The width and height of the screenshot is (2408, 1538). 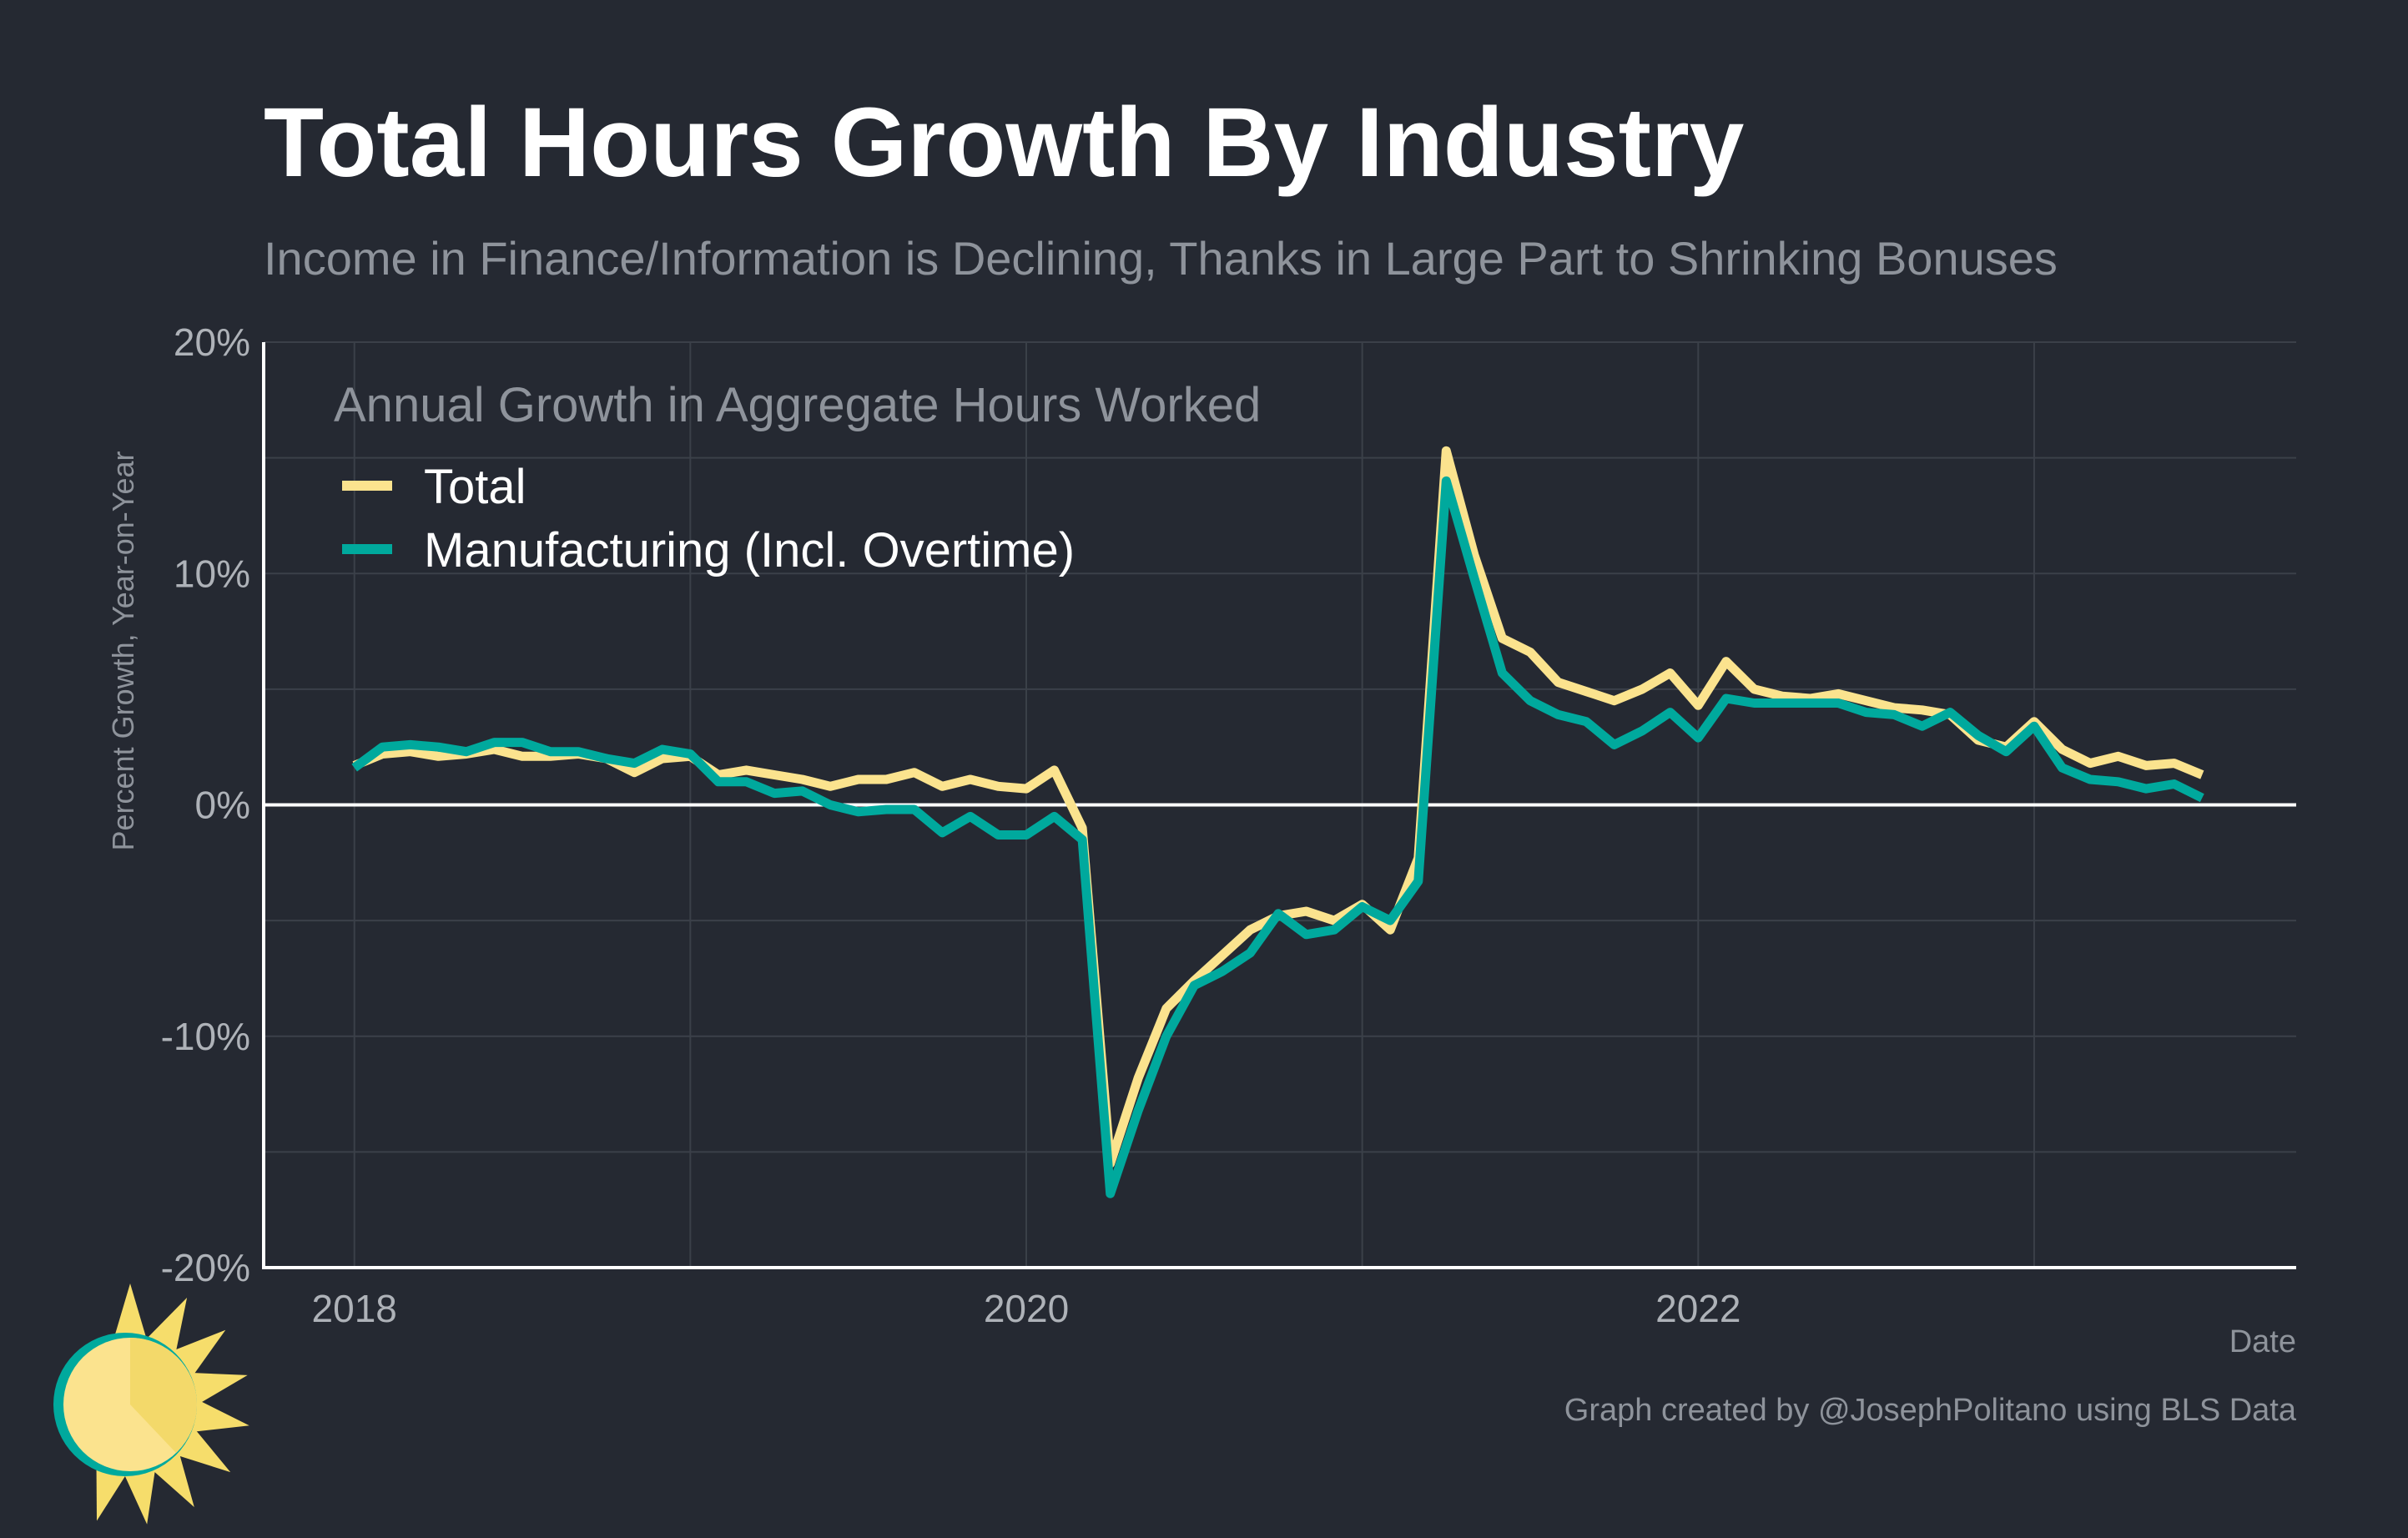 What do you see at coordinates (1698, 1308) in the screenshot?
I see `x-tick-label: 2022` at bounding box center [1698, 1308].